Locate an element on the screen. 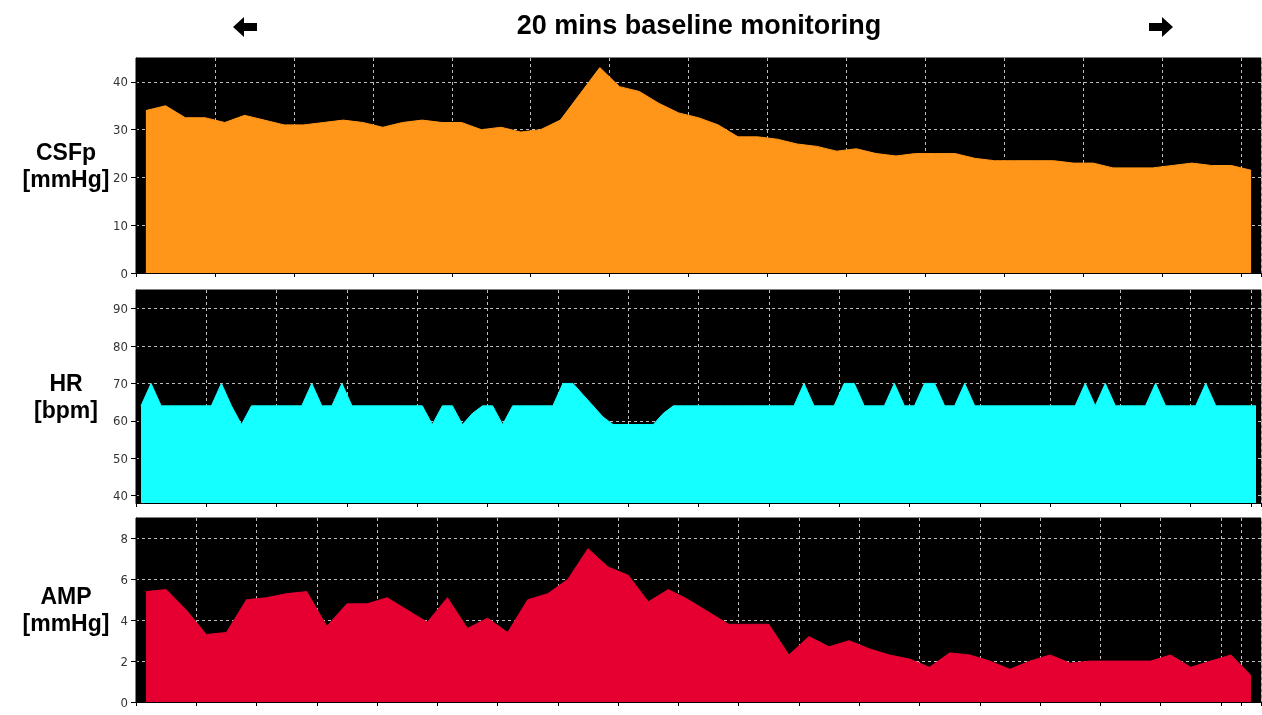 The height and width of the screenshot is (715, 1262). y-tick-label: 90 is located at coordinates (120, 309).